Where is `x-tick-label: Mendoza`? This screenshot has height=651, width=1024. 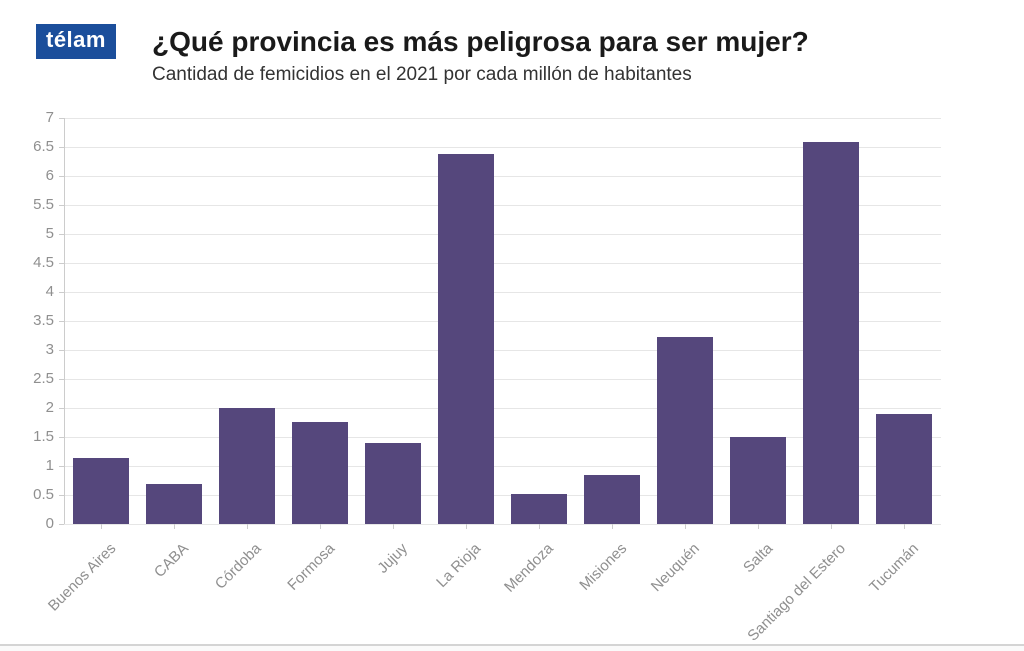 x-tick-label: Mendoza is located at coordinates (529, 568).